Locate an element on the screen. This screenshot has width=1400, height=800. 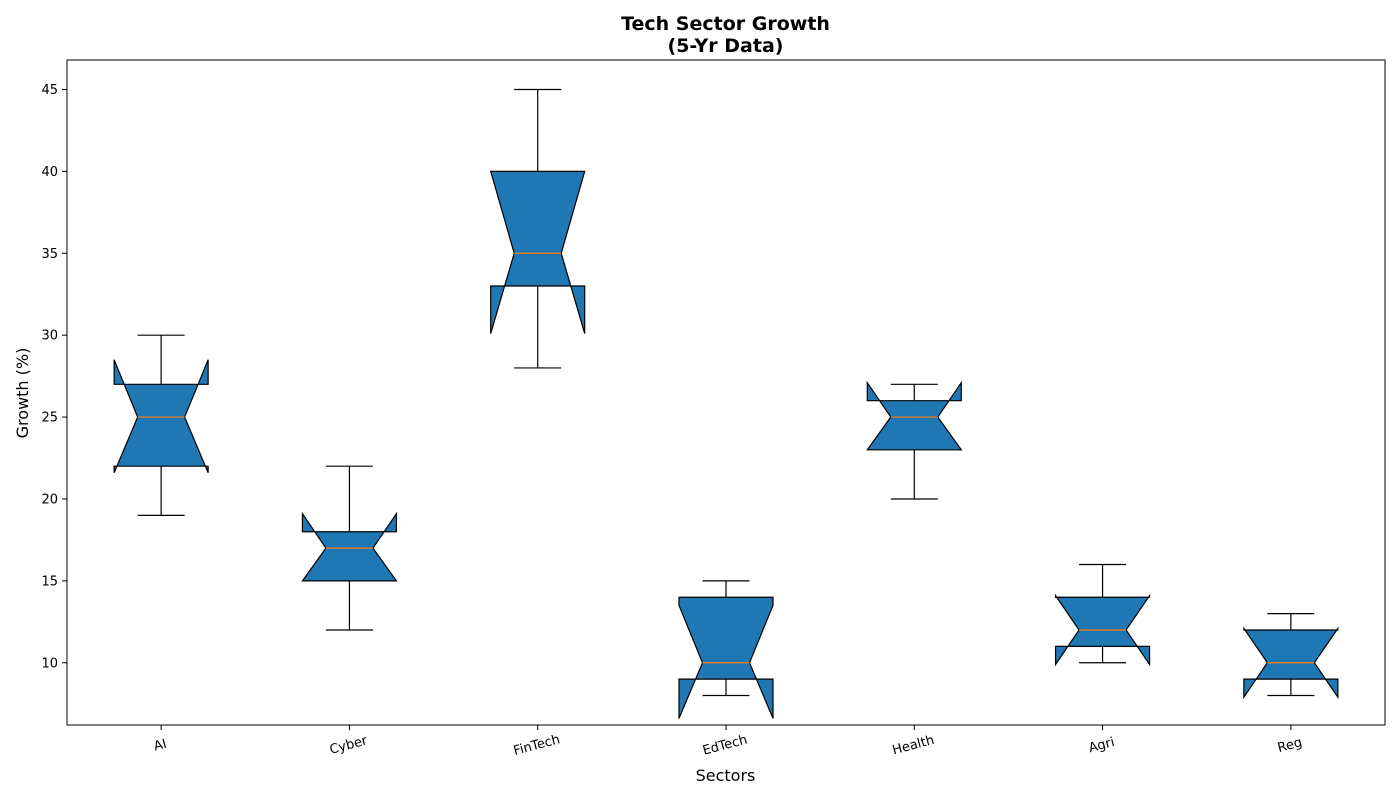
y-tick-label: 20 is located at coordinates (49, 499).